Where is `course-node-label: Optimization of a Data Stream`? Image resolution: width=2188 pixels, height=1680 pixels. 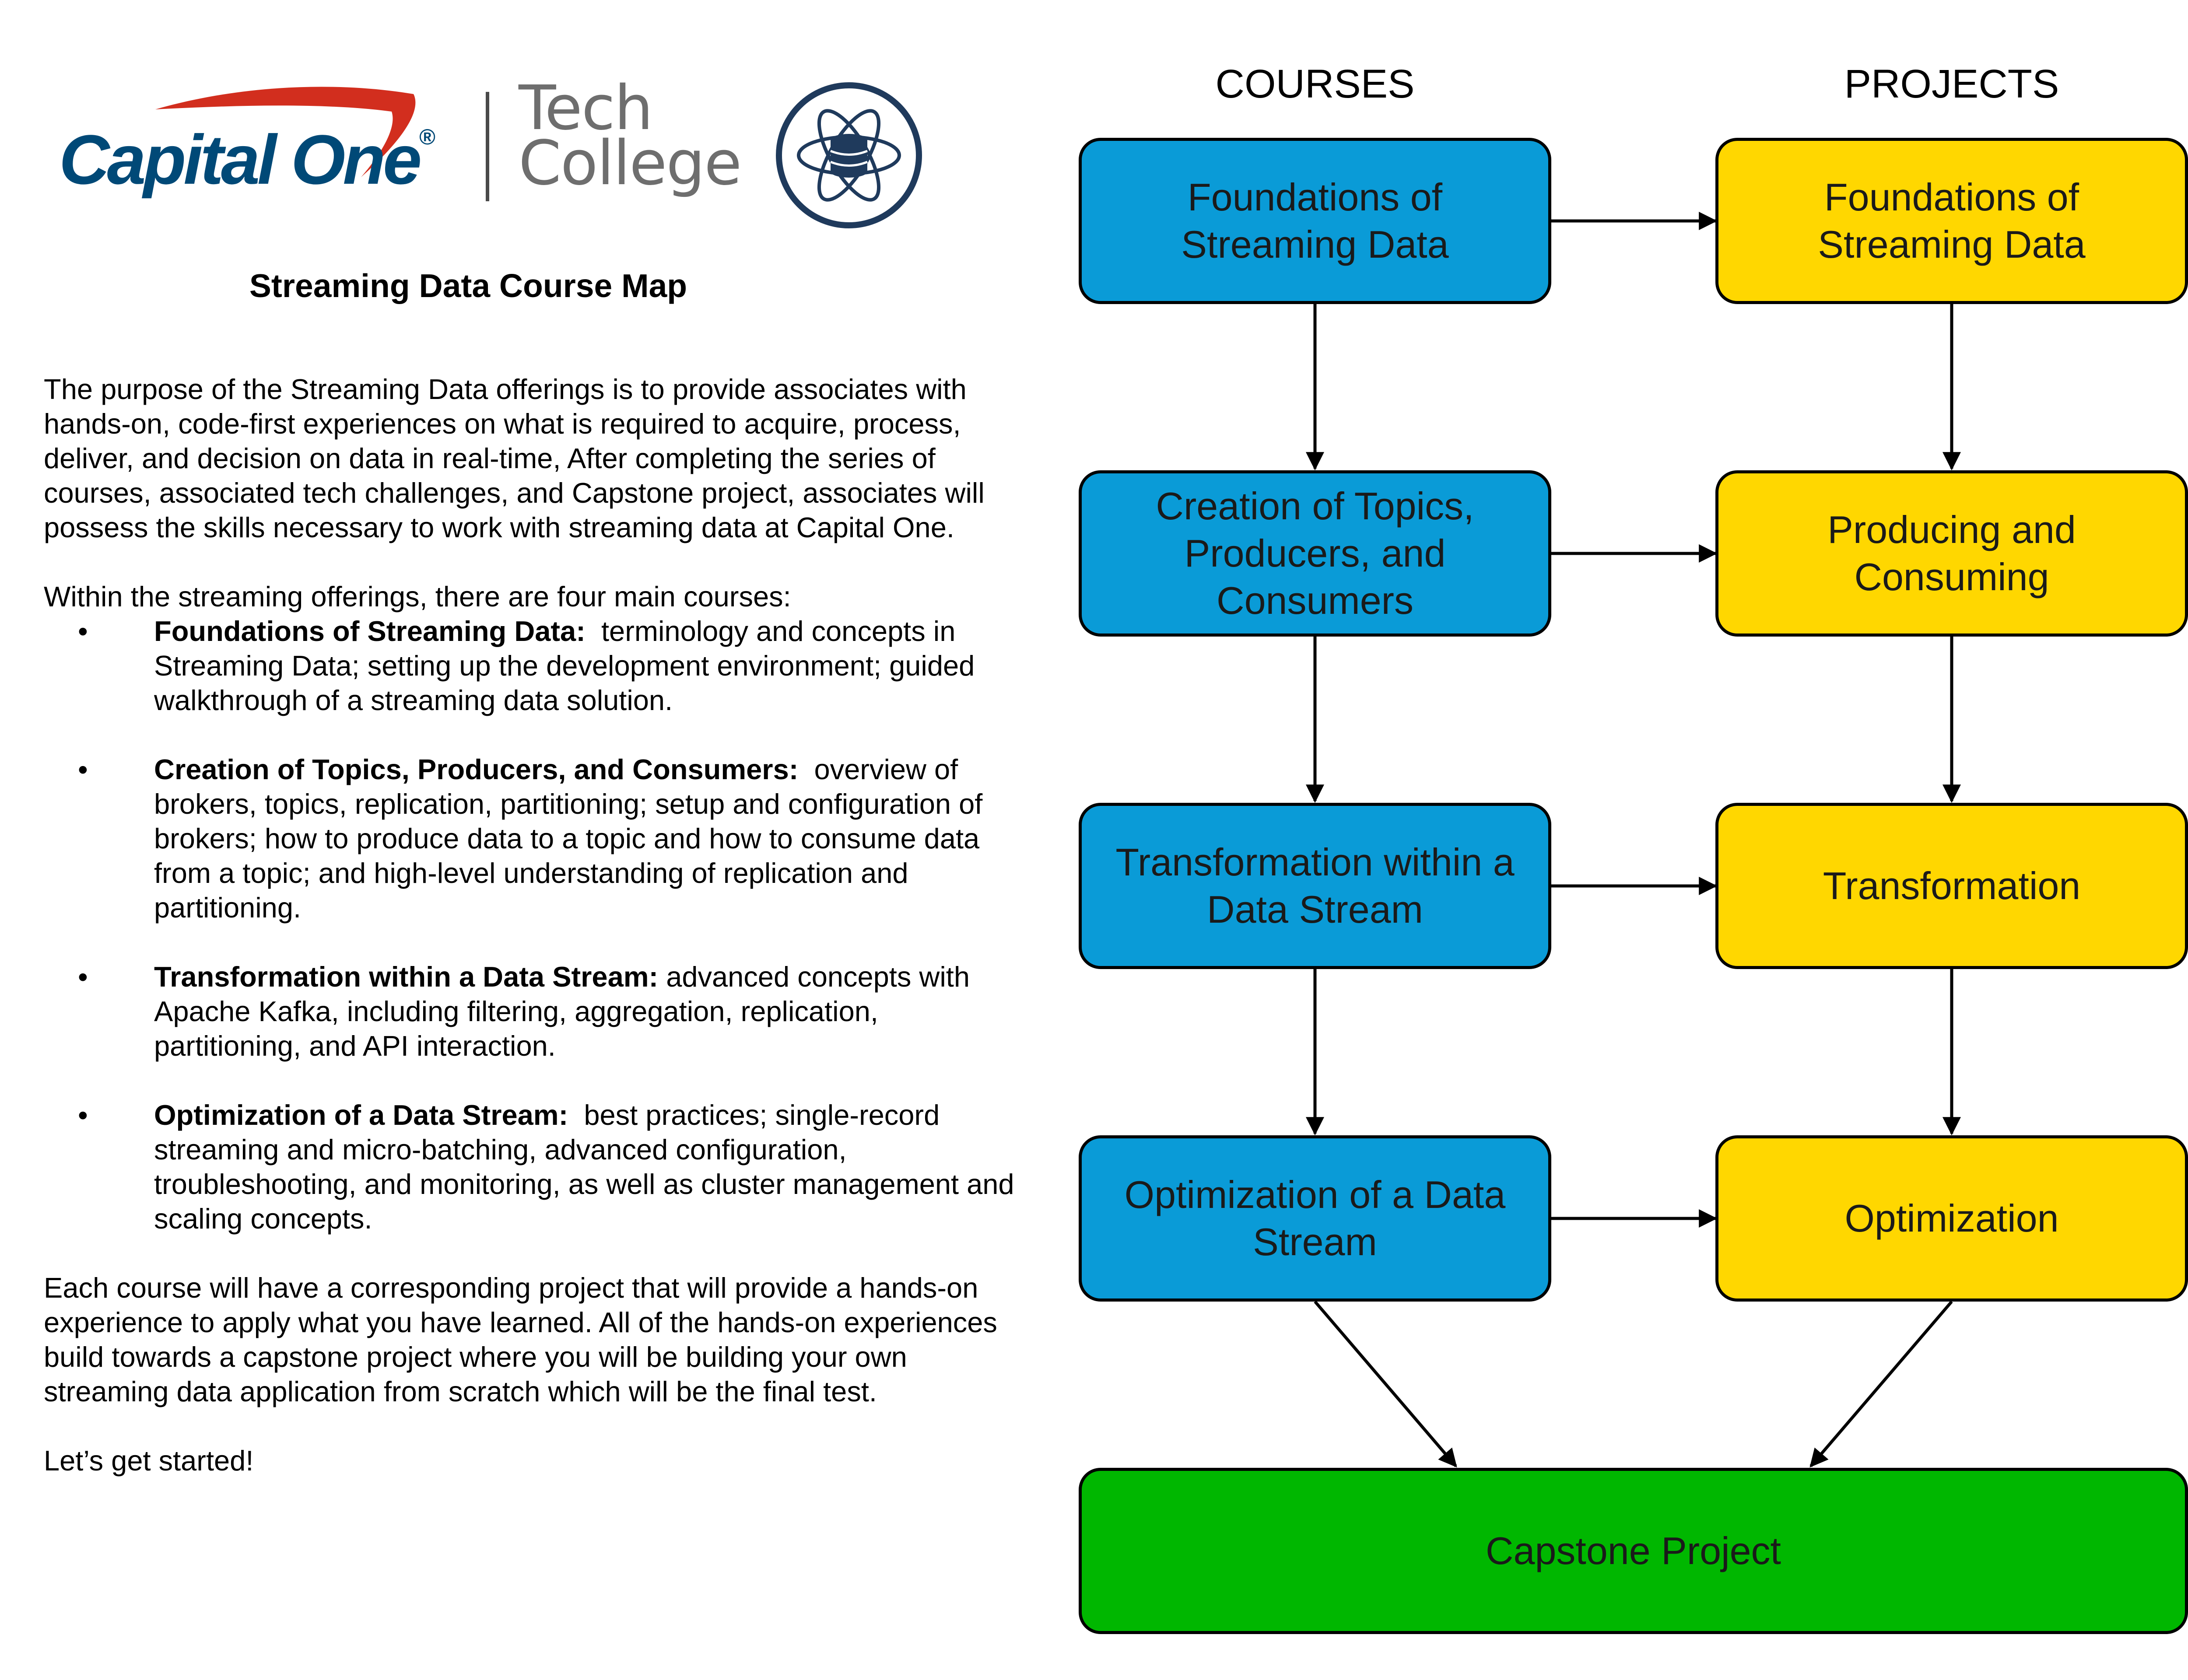 course-node-label: Optimization of a Data Stream is located at coordinates (1315, 1218).